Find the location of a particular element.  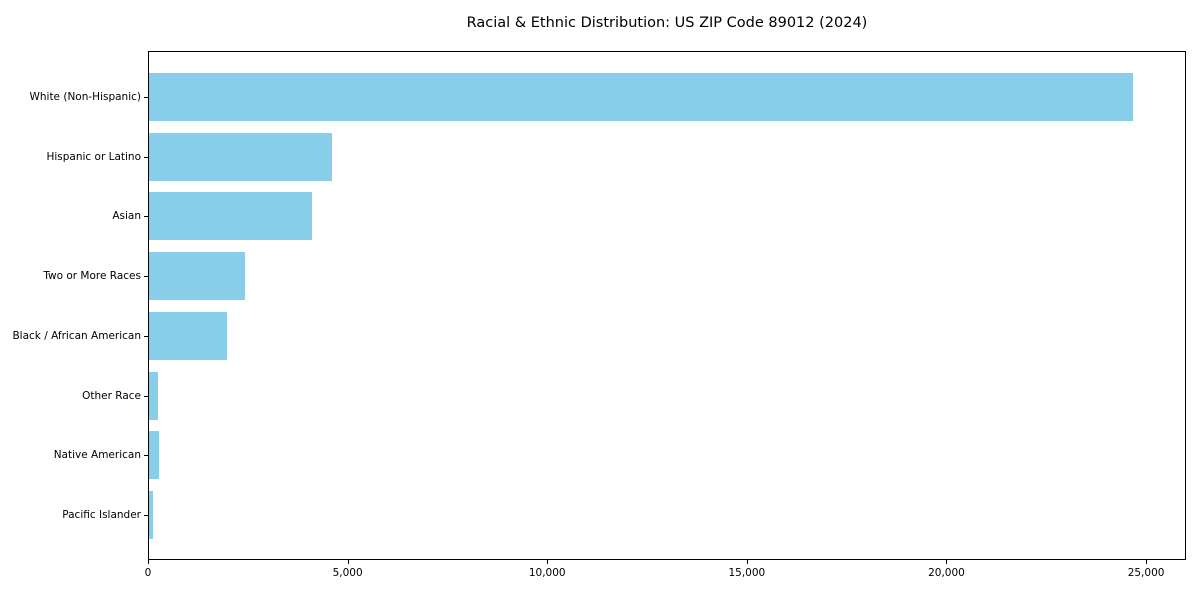

x-tick-label: 25,000 is located at coordinates (1146, 573).